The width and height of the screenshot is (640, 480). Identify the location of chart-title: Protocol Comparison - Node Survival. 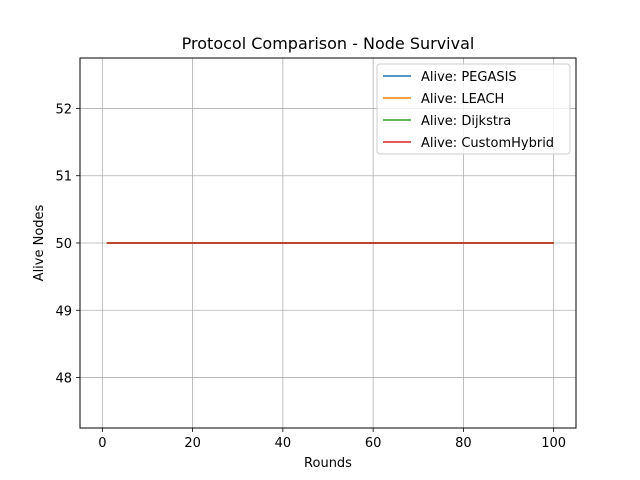
(328, 43).